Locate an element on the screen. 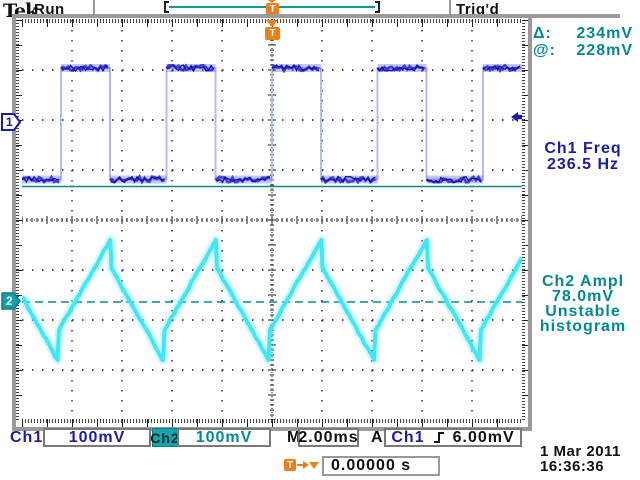 The width and height of the screenshot is (640, 480). trigger-level-value: 6.00mV is located at coordinates (483, 437).